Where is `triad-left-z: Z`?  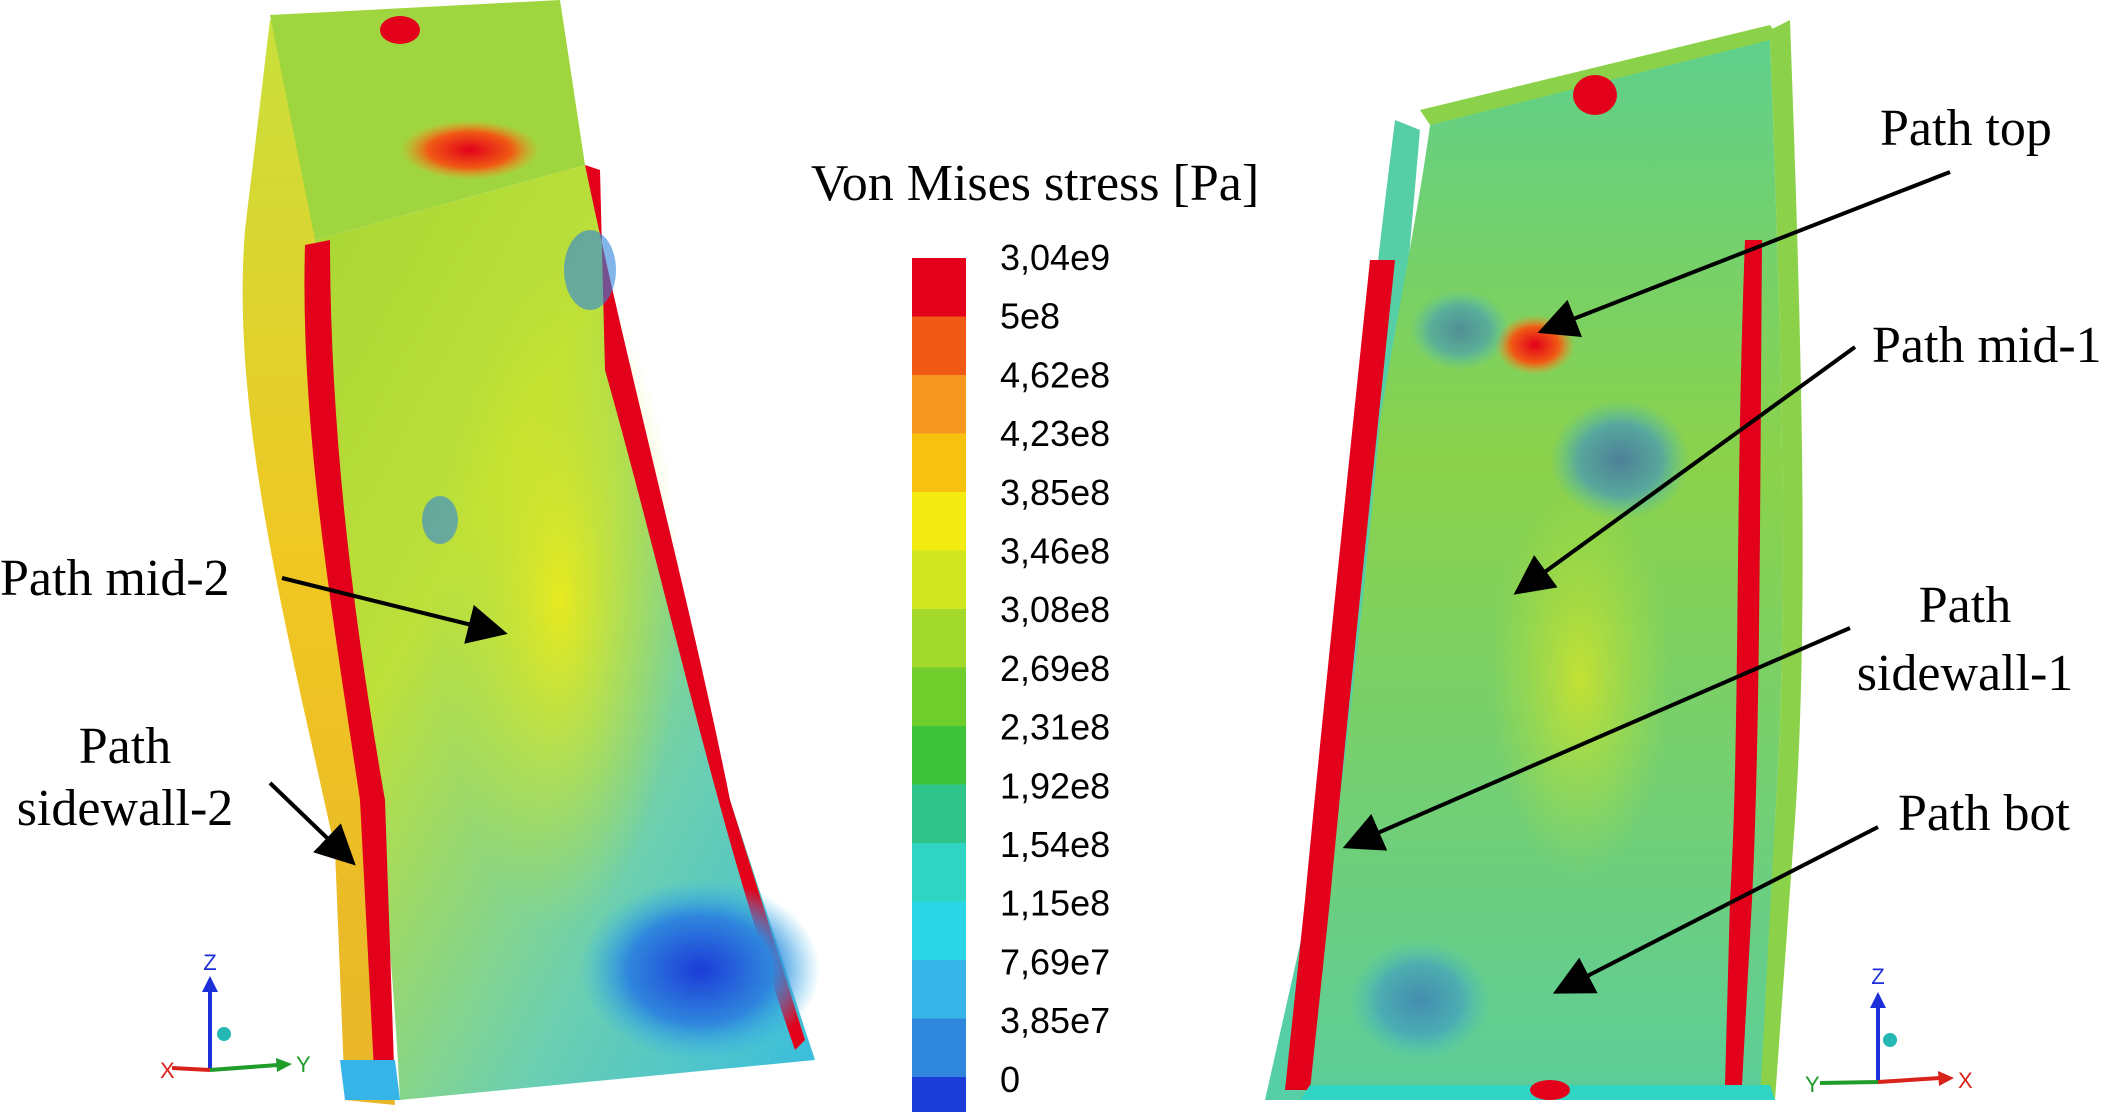 triad-left-z: Z is located at coordinates (209, 962).